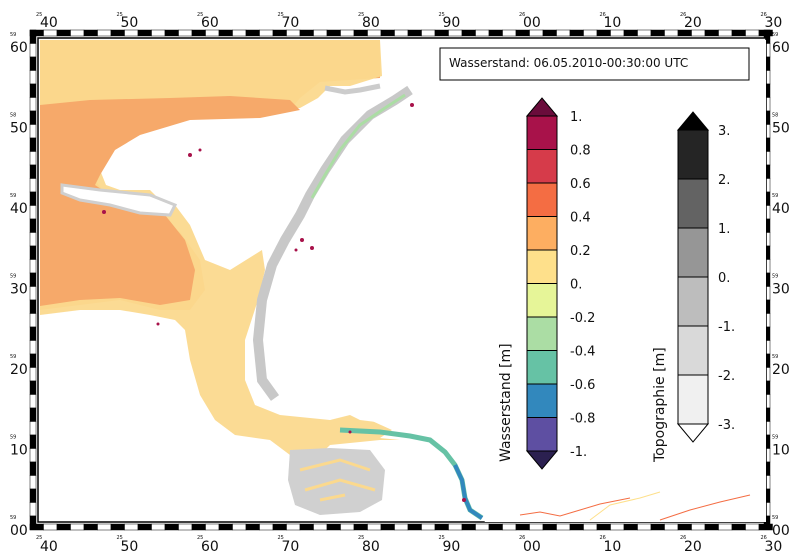 This screenshot has height=560, width=800. What do you see at coordinates (683, 538) in the screenshot?
I see `x-tick-small-label: 26` at bounding box center [683, 538].